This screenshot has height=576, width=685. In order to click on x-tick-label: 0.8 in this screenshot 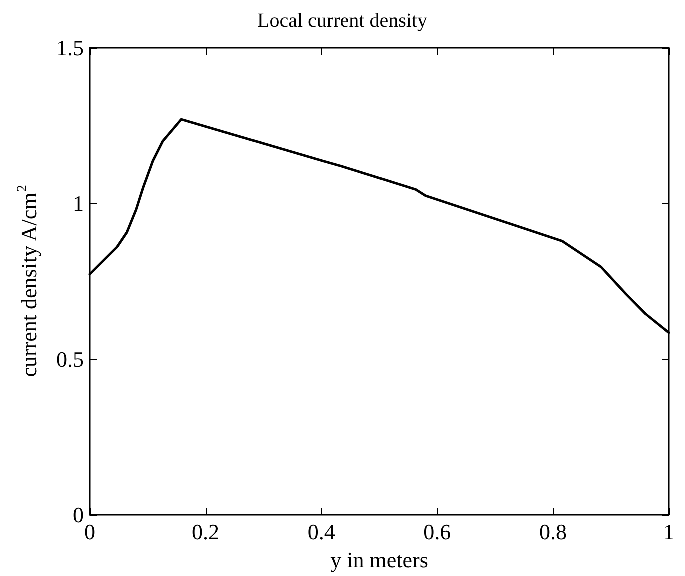, I will do `click(553, 532)`.